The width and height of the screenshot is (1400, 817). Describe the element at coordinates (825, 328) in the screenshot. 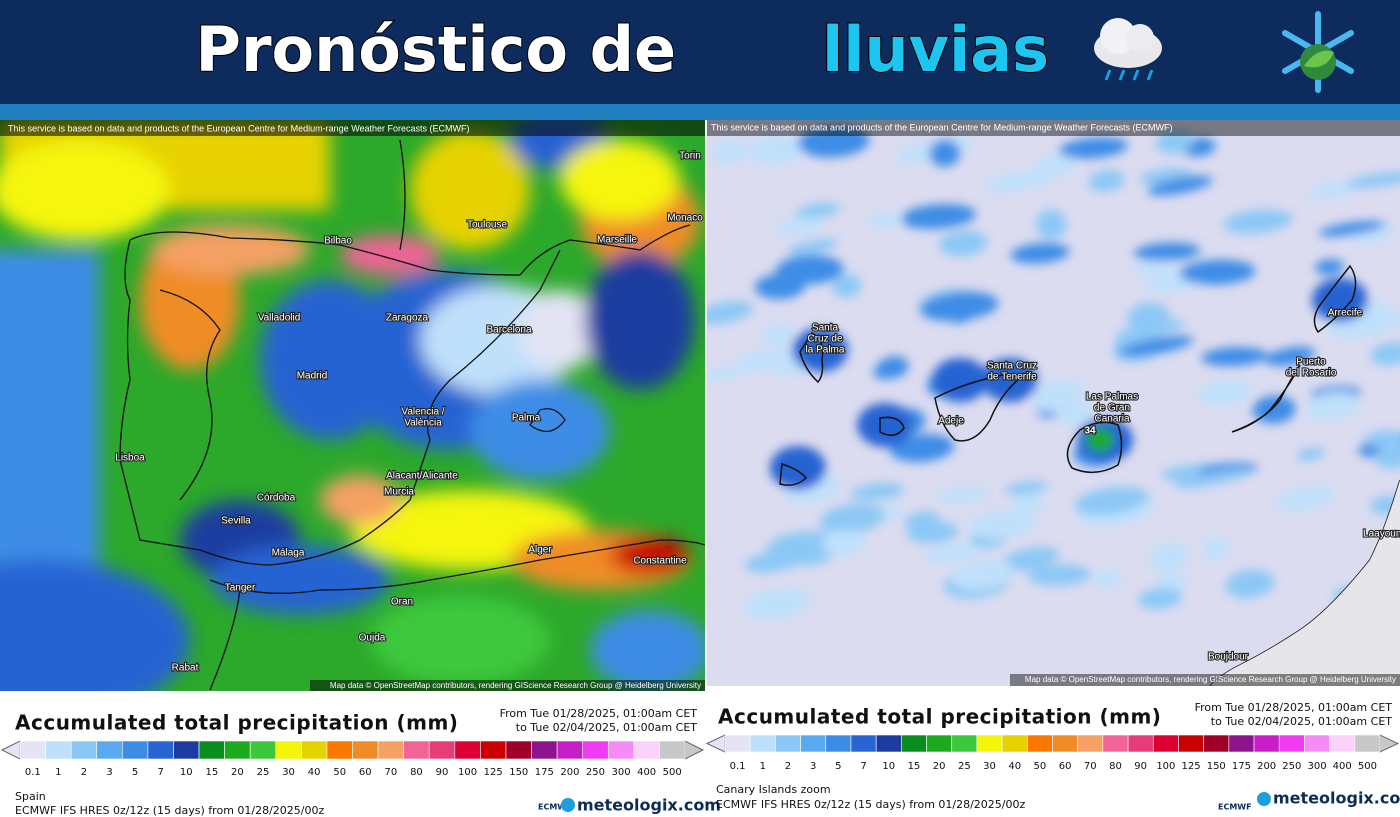

I see `place-label: Santa` at that location.